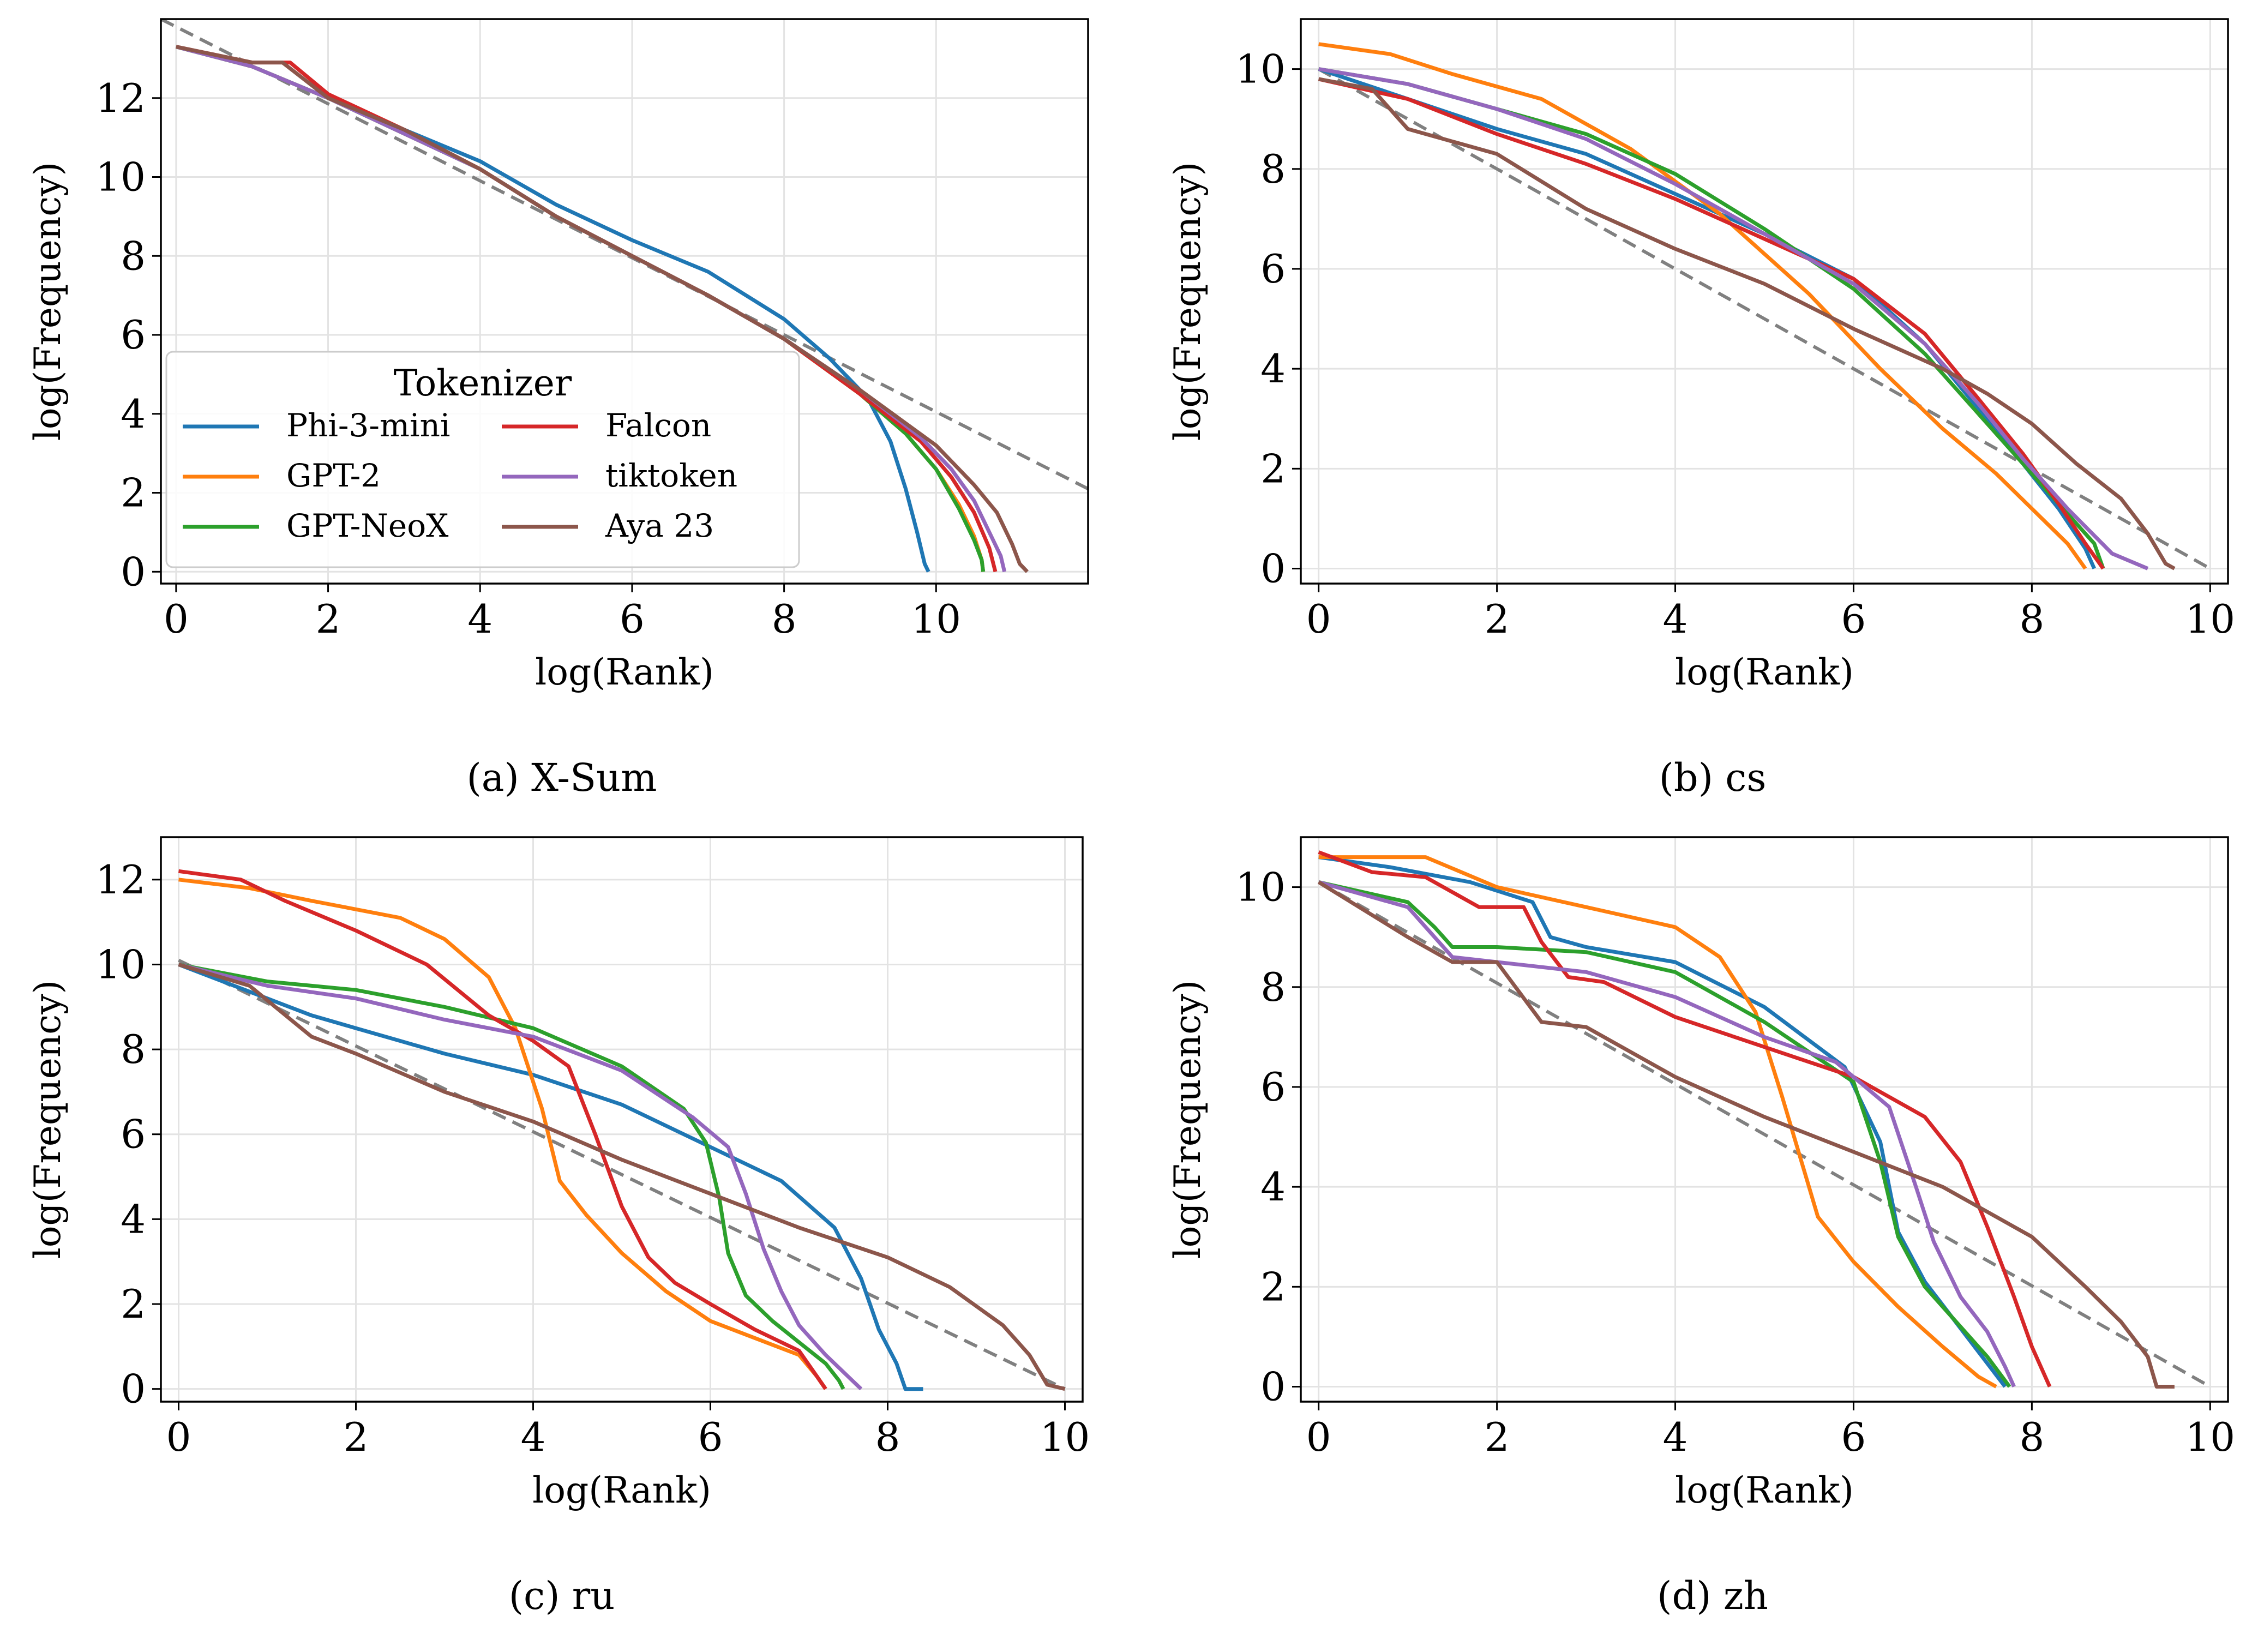  Describe the element at coordinates (483, 383) in the screenshot. I see `legend-title: Tokenizer` at that location.